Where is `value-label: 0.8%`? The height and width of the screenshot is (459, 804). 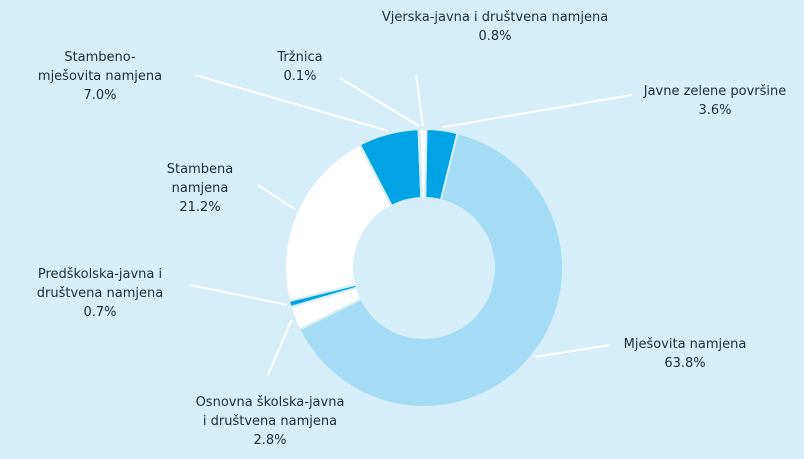
value-label: 0.8% is located at coordinates (495, 36).